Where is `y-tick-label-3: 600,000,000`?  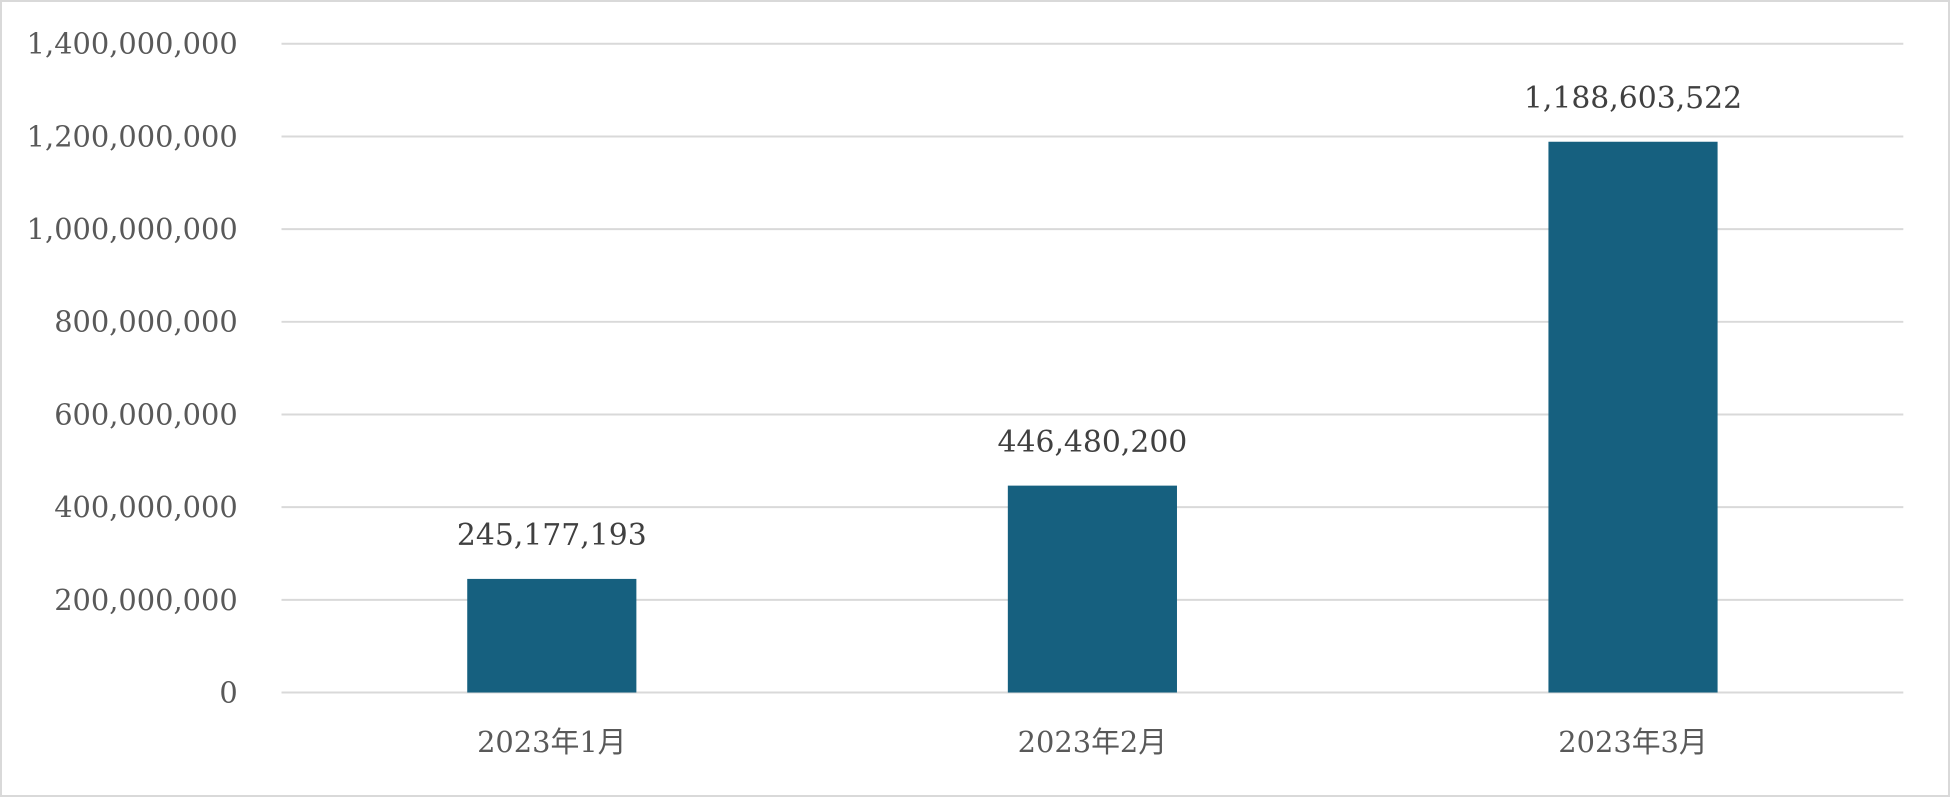
y-tick-label-3: 600,000,000 is located at coordinates (146, 414).